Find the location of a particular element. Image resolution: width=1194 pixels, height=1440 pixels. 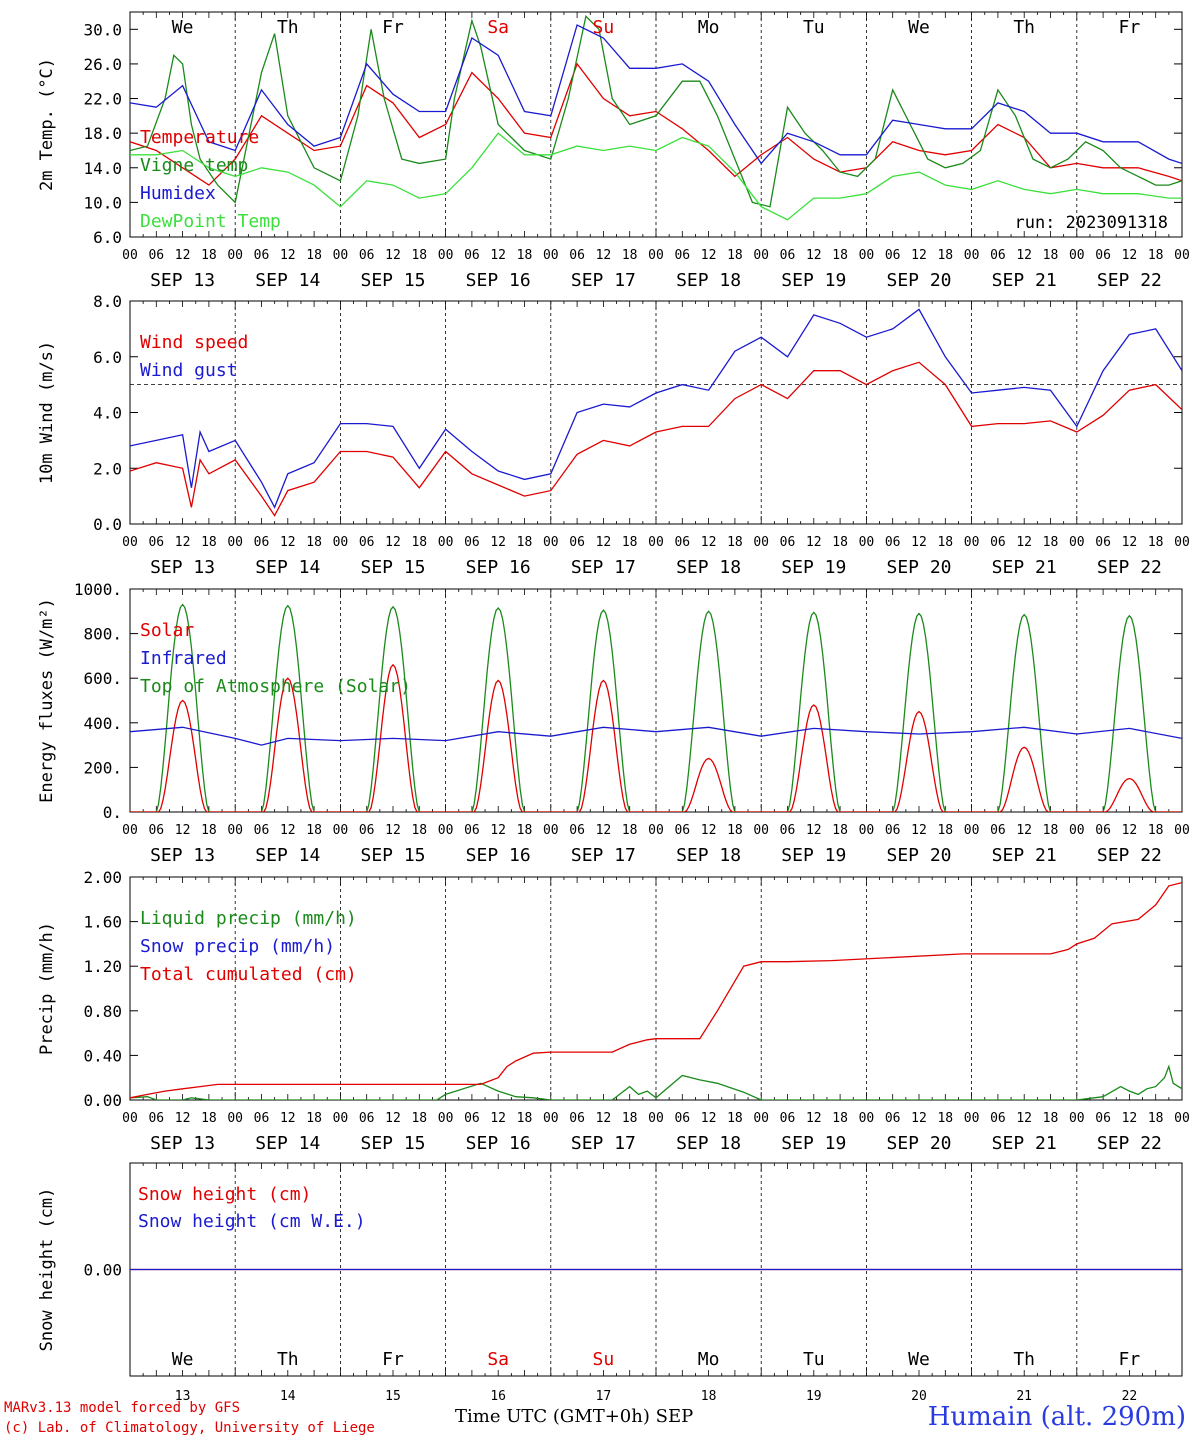

date-label: SEP 14 is located at coordinates (287, 567).